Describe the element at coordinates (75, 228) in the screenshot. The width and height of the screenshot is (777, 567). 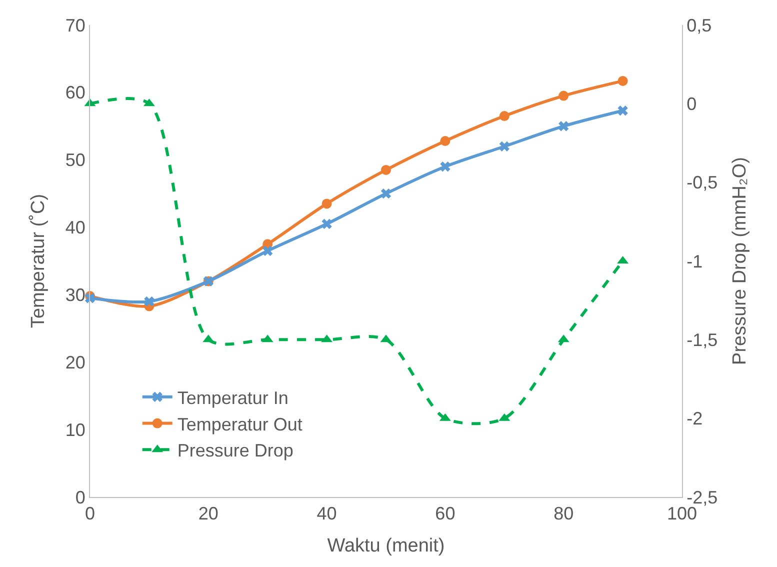
I see `y-tick-label: 40` at that location.